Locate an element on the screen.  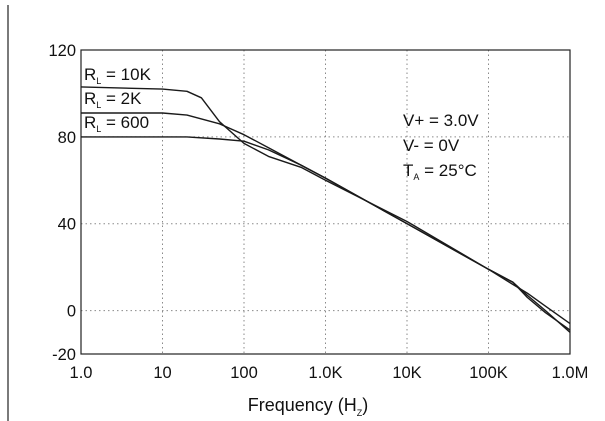
x-tick-label: 10K is located at coordinates (406, 373).